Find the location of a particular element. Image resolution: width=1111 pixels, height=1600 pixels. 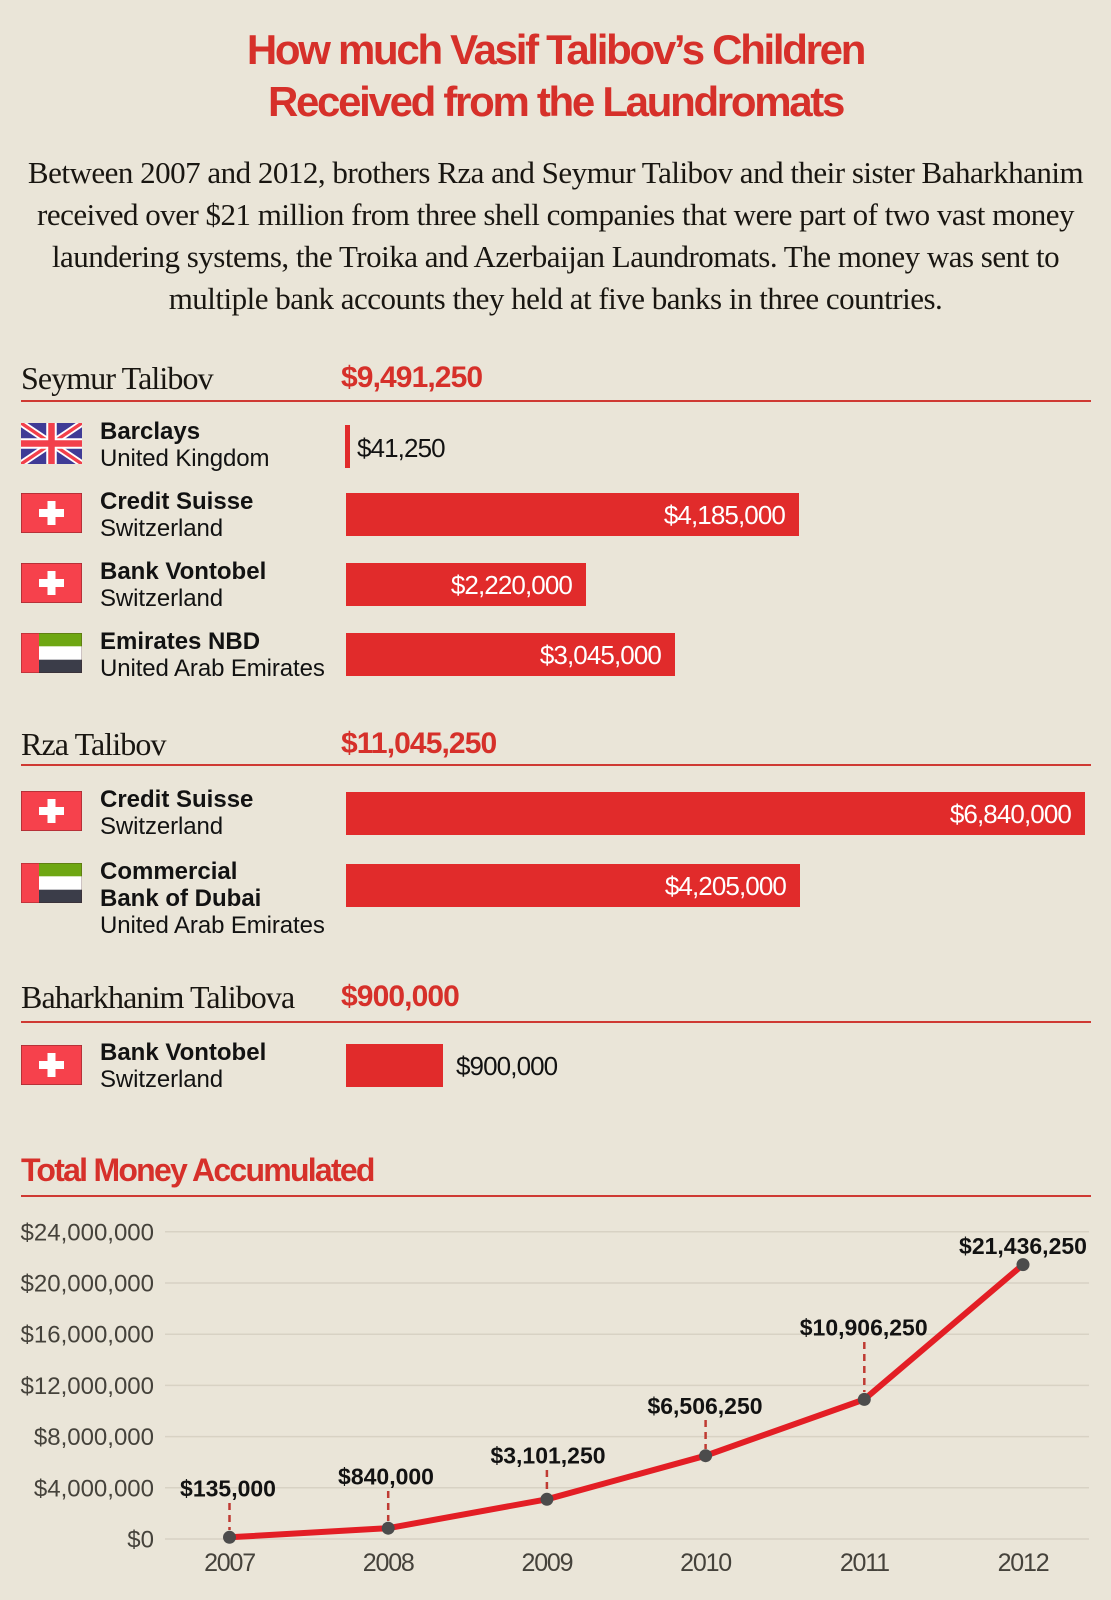

svg-text: $21,436,250 is located at coordinates (1023, 1246).